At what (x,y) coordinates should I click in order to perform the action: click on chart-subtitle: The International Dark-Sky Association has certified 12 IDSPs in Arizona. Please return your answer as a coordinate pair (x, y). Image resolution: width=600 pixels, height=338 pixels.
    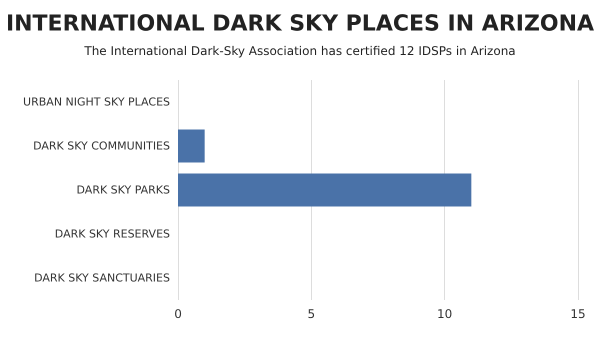
    Looking at the image, I should click on (299, 51).